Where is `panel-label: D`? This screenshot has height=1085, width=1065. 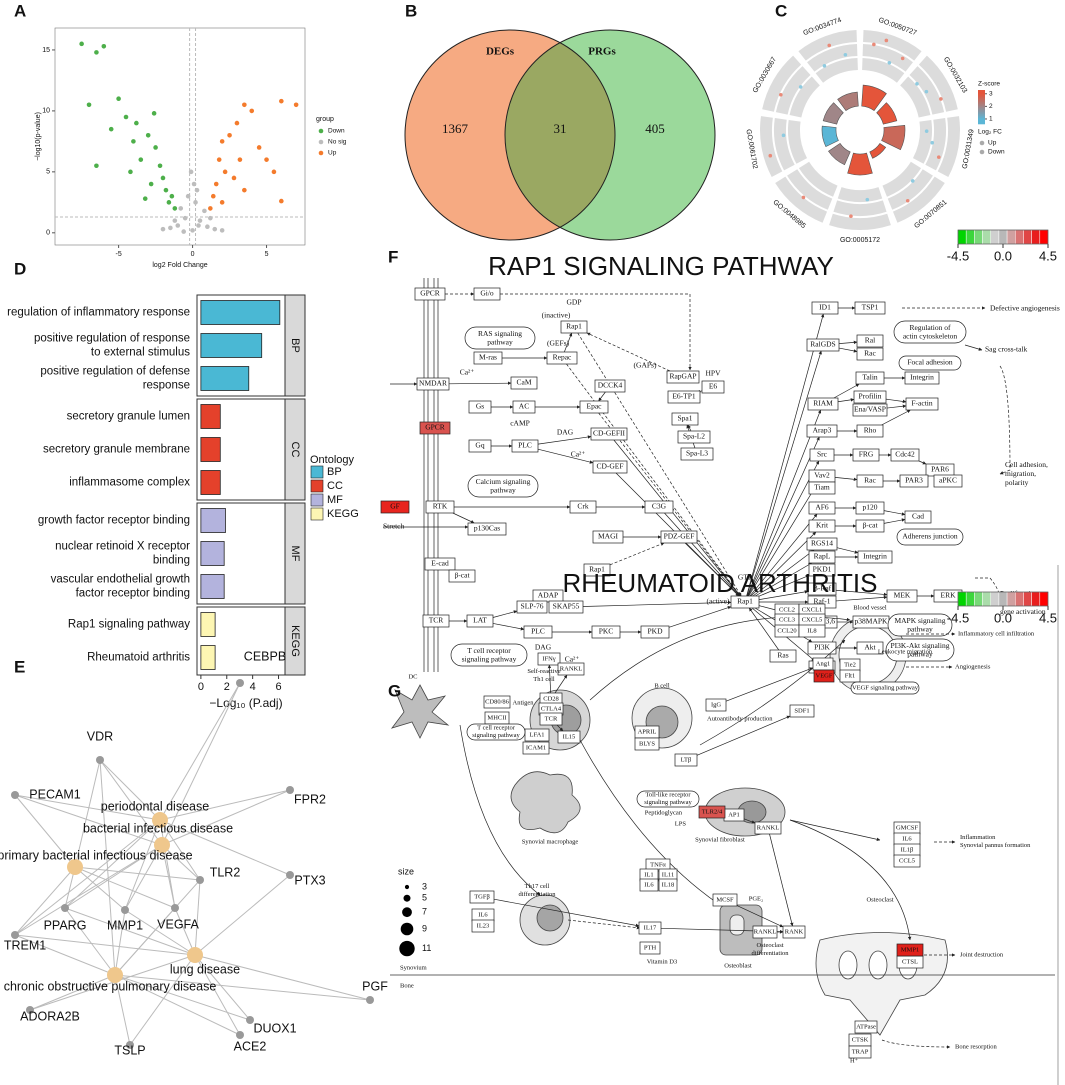 panel-label: D is located at coordinates (20, 268).